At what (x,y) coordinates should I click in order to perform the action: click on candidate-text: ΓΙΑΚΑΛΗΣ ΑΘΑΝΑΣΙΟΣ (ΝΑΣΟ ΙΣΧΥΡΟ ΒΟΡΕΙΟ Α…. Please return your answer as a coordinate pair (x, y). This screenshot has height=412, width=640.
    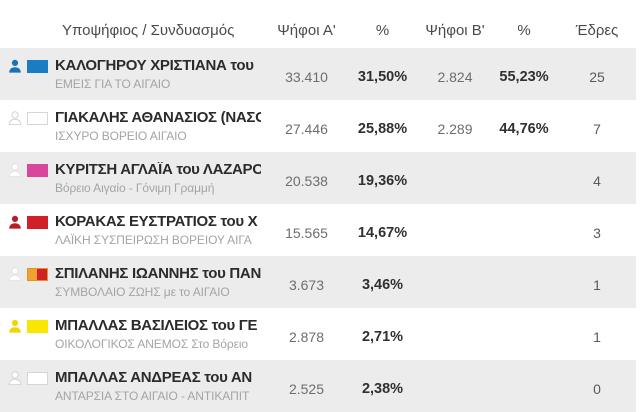
    Looking at the image, I should click on (158, 126).